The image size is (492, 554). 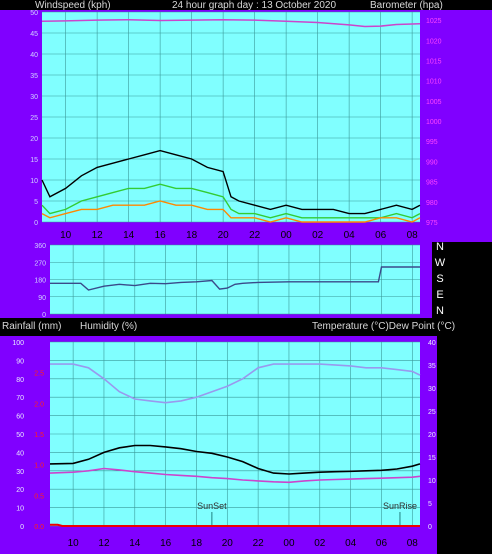 What do you see at coordinates (20, 472) in the screenshot?
I see `humidity-tick-label: 30` at bounding box center [20, 472].